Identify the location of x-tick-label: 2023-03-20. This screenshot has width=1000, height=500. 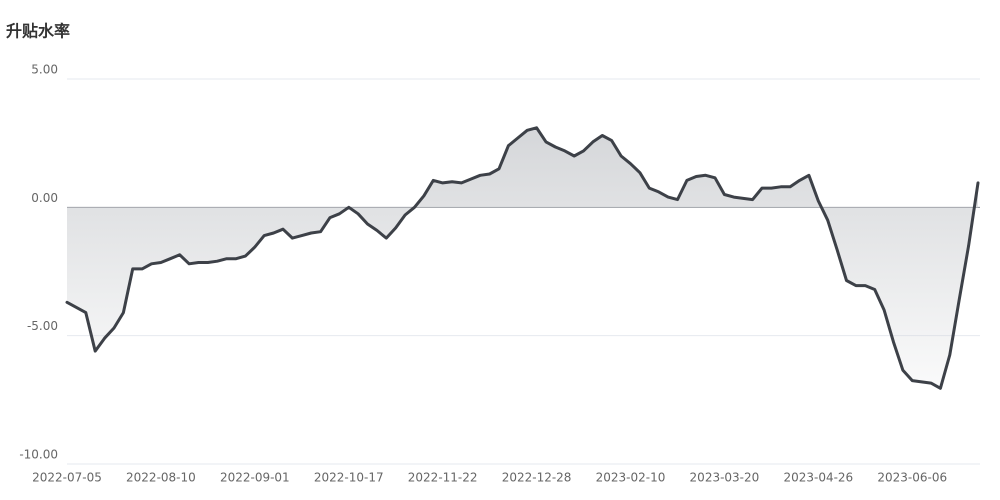
(725, 478).